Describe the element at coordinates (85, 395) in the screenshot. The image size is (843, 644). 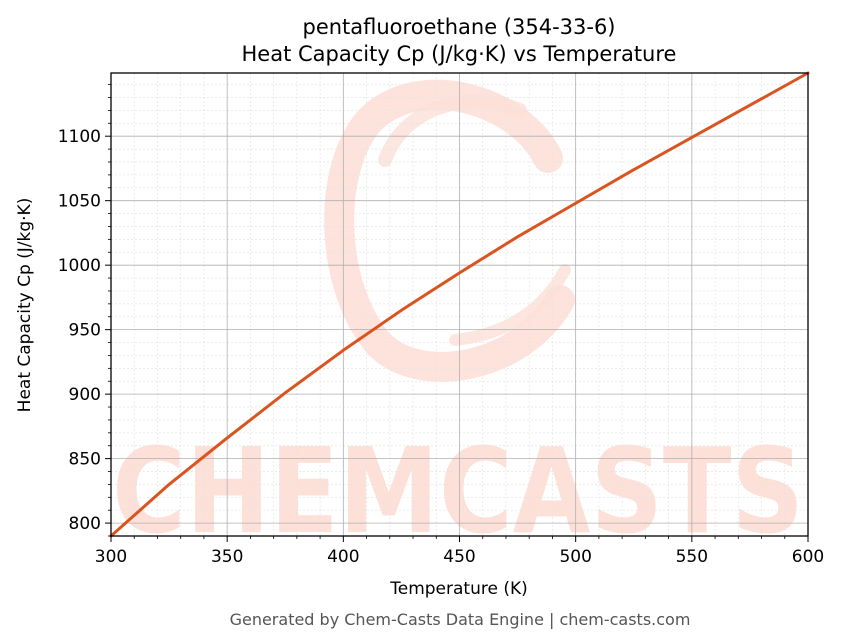
I see `y-tick-label: 900` at that location.